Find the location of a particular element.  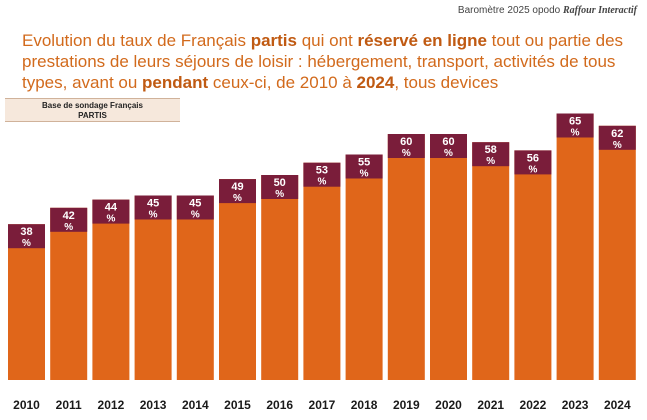

source-label: Baromètre 2025 opodo Raffour Interactif is located at coordinates (547, 10).